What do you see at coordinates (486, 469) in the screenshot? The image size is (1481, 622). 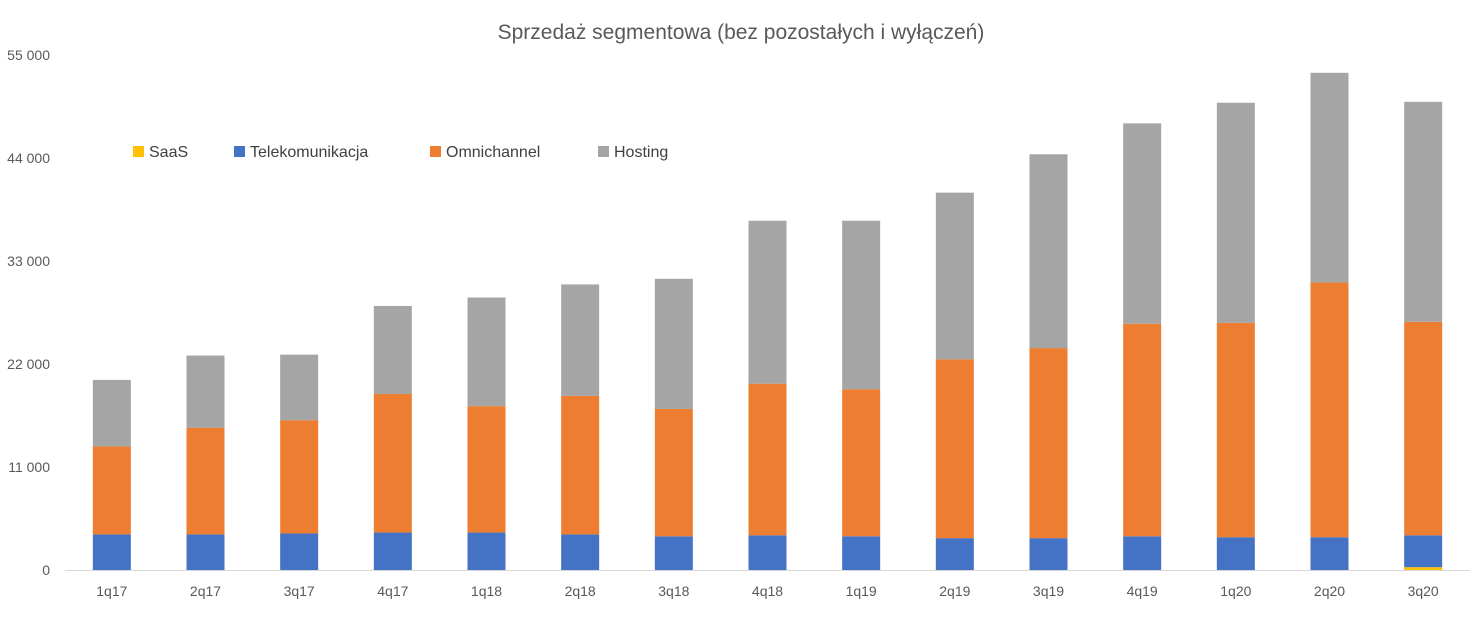 I see `bar-segment-omnichannel-1q18` at bounding box center [486, 469].